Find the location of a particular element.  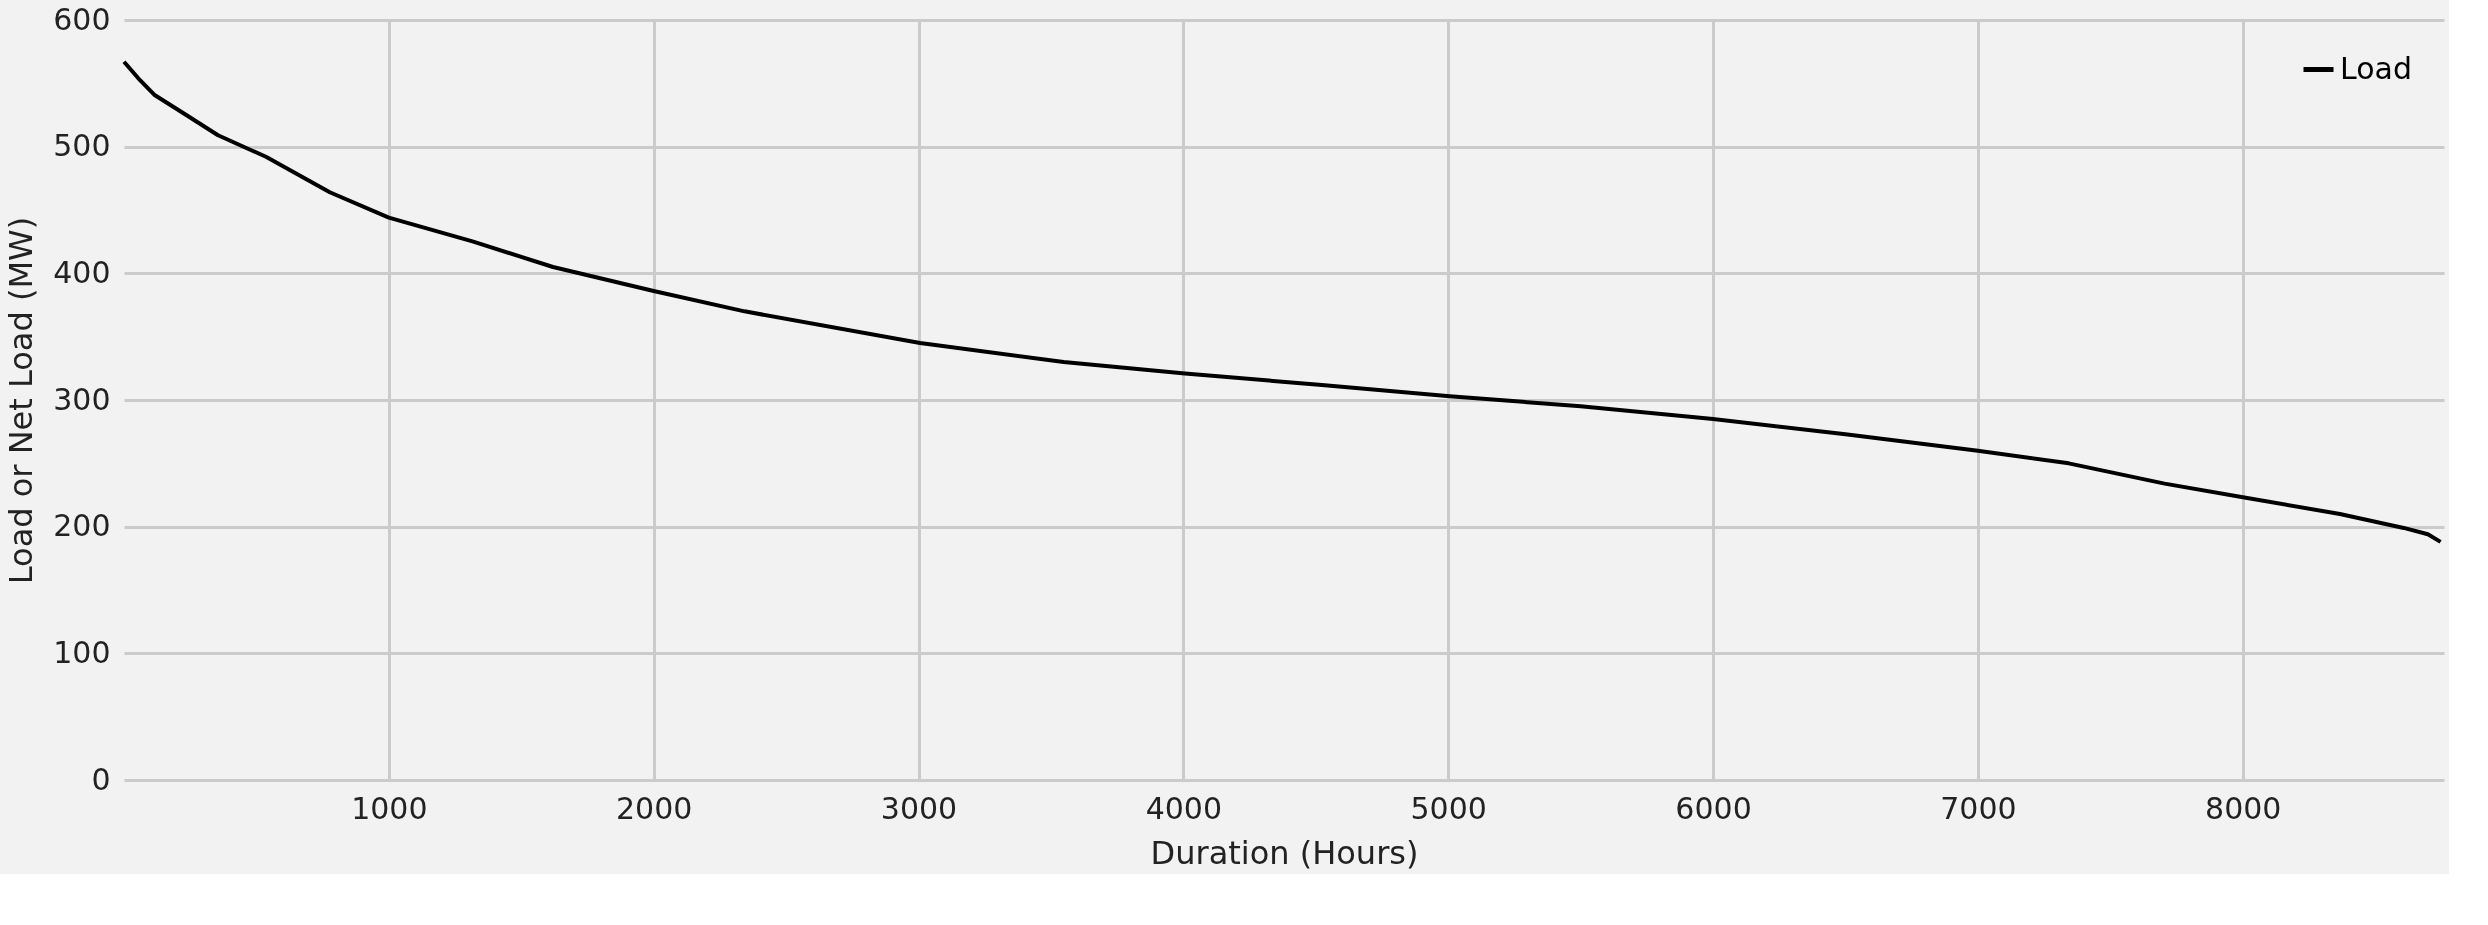

y-tick-label: 200 is located at coordinates (82, 526).